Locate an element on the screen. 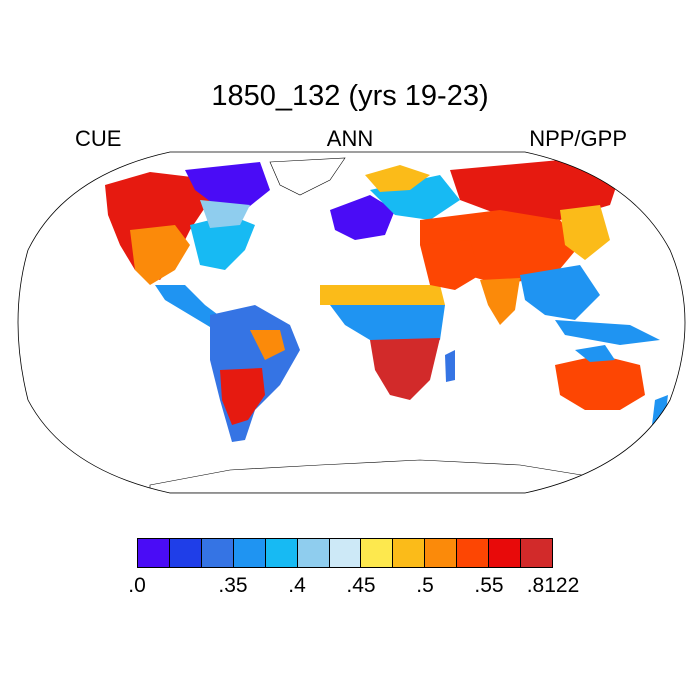  colorbar is located at coordinates (345, 553).